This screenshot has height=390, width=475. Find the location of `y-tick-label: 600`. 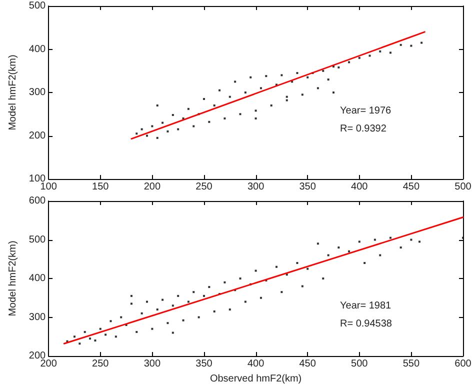

y-tick-label: 600 is located at coordinates (37, 201).